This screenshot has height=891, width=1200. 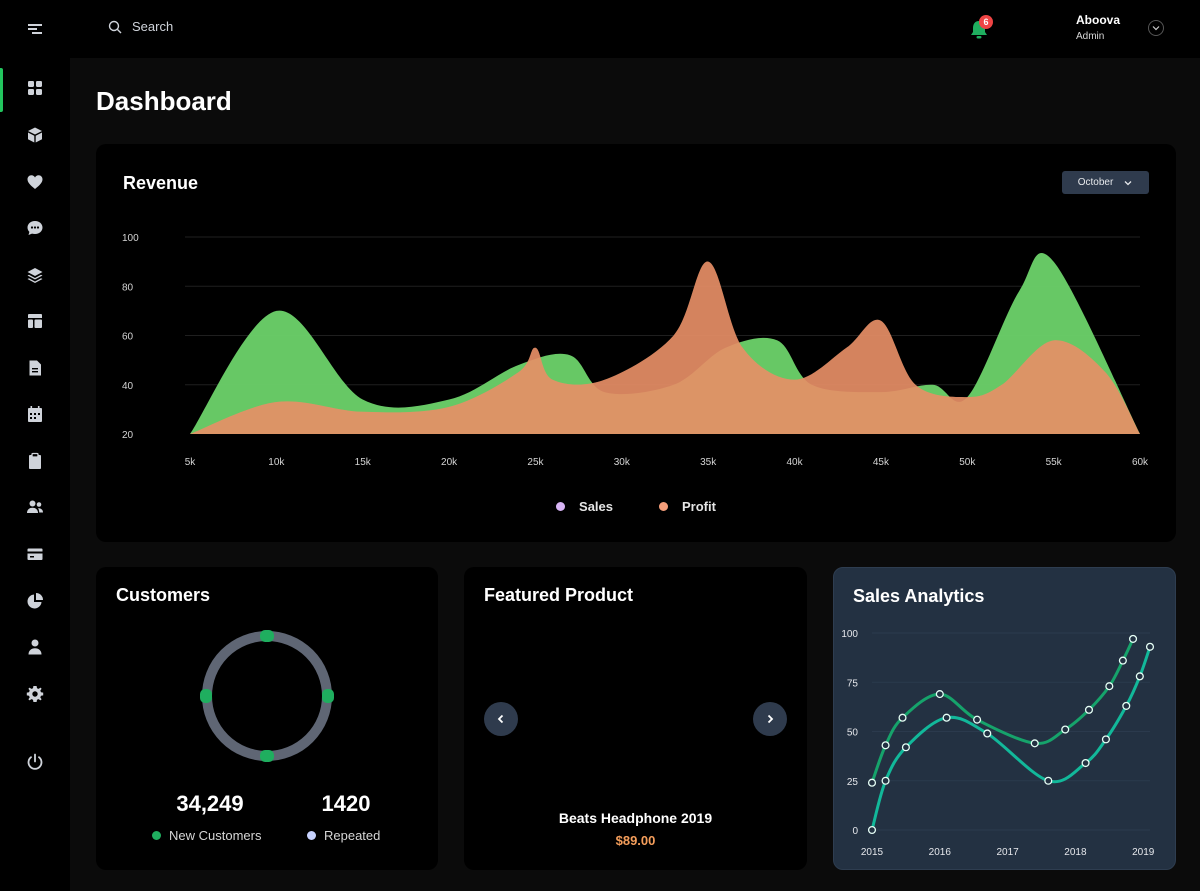 What do you see at coordinates (128, 386) in the screenshot?
I see `y-tick-label: 40` at bounding box center [128, 386].